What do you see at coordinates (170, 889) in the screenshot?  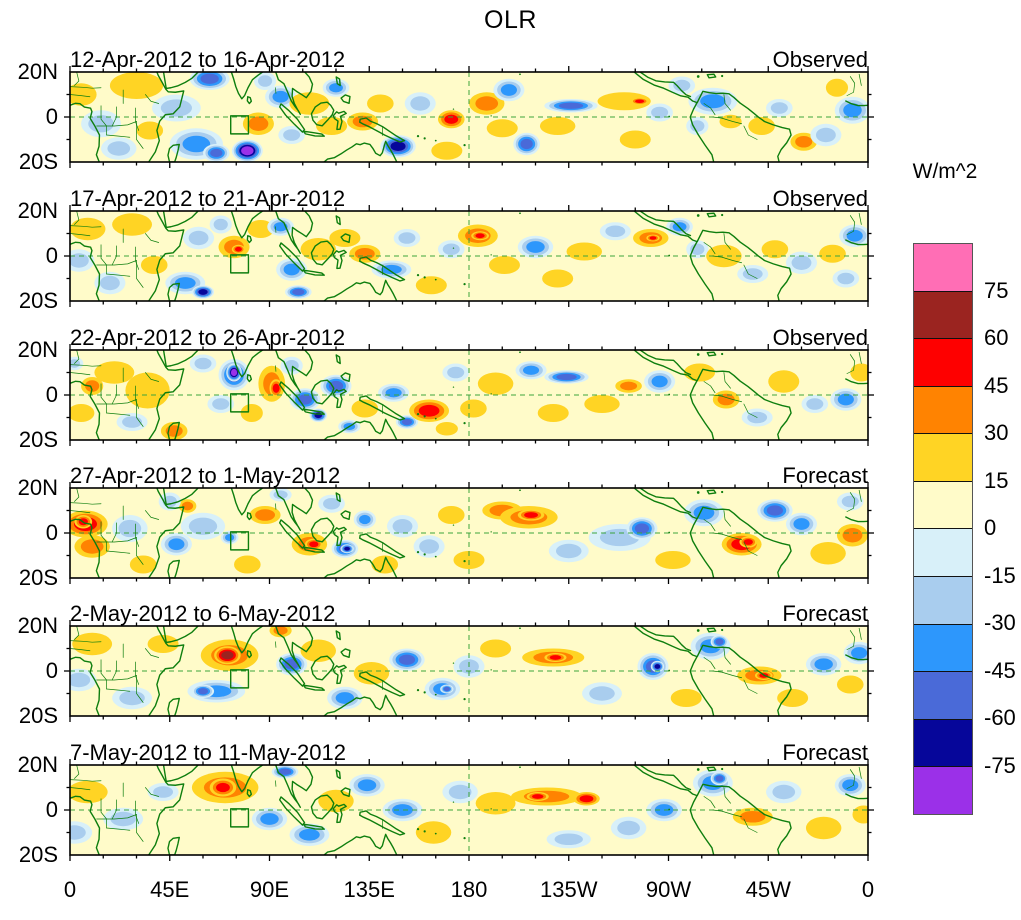 I see `x-axis-tick-label: 45E` at bounding box center [170, 889].